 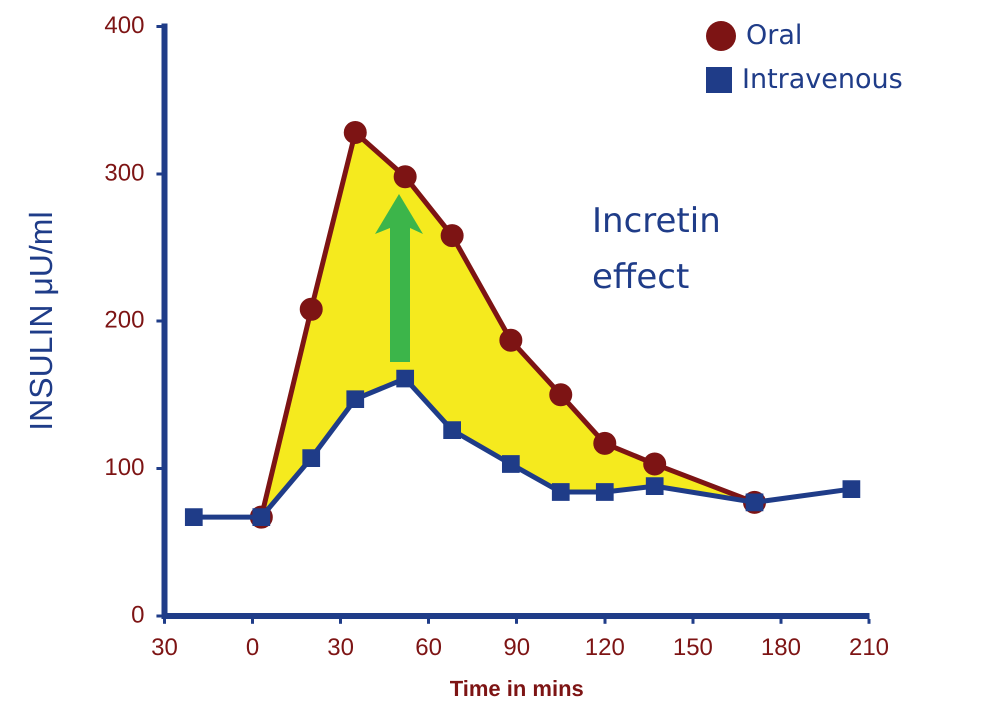 What do you see at coordinates (604, 647) in the screenshot?
I see `x-tick-label: 120` at bounding box center [604, 647].